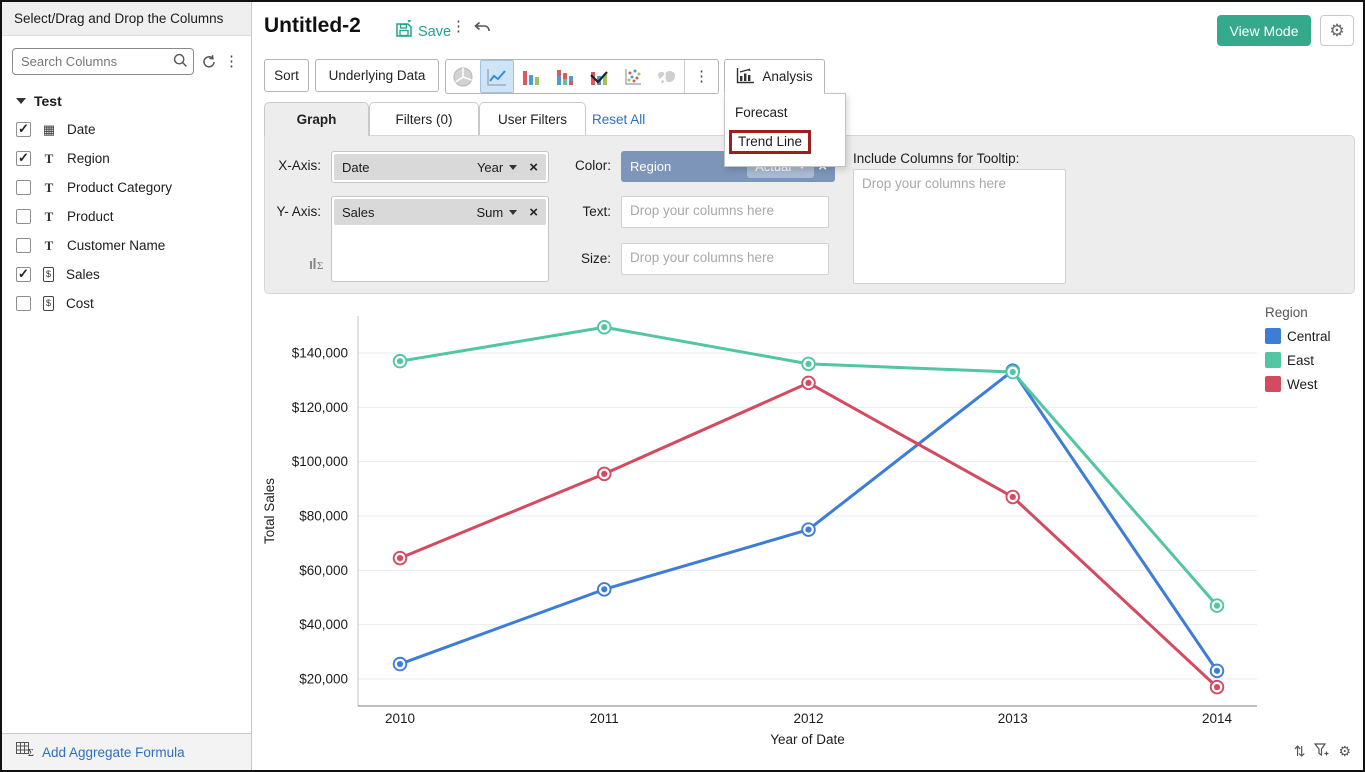 This screenshot has height=772, width=1365. I want to click on column-row-cost: $ Cost, so click(126, 303).